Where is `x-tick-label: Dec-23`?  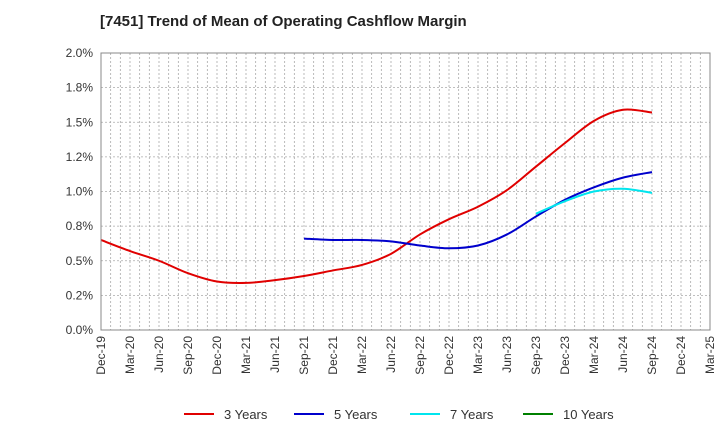 x-tick-label: Dec-23 is located at coordinates (565, 355).